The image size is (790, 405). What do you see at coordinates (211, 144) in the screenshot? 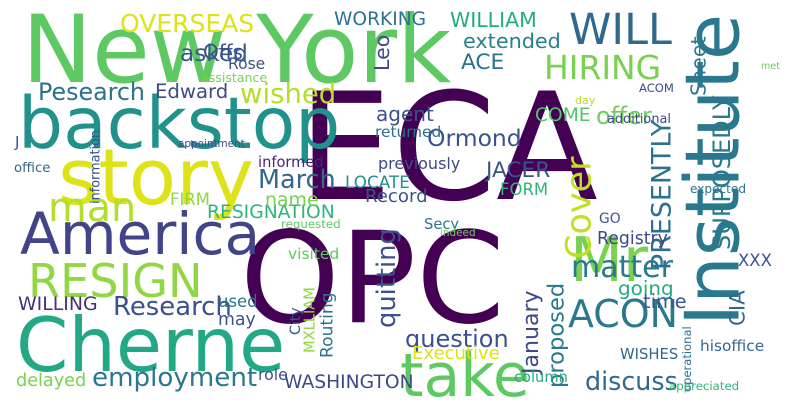
I see `word-appointment: appointment` at bounding box center [211, 144].